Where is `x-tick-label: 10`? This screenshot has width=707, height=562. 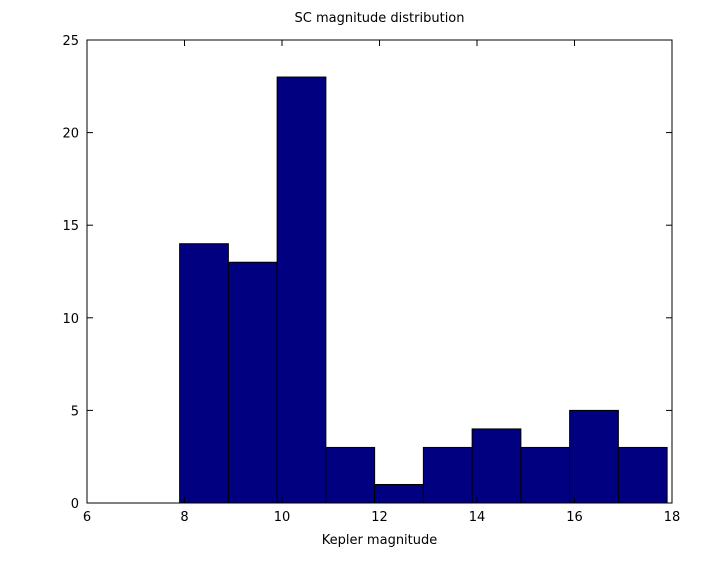
x-tick-label: 10 is located at coordinates (282, 517).